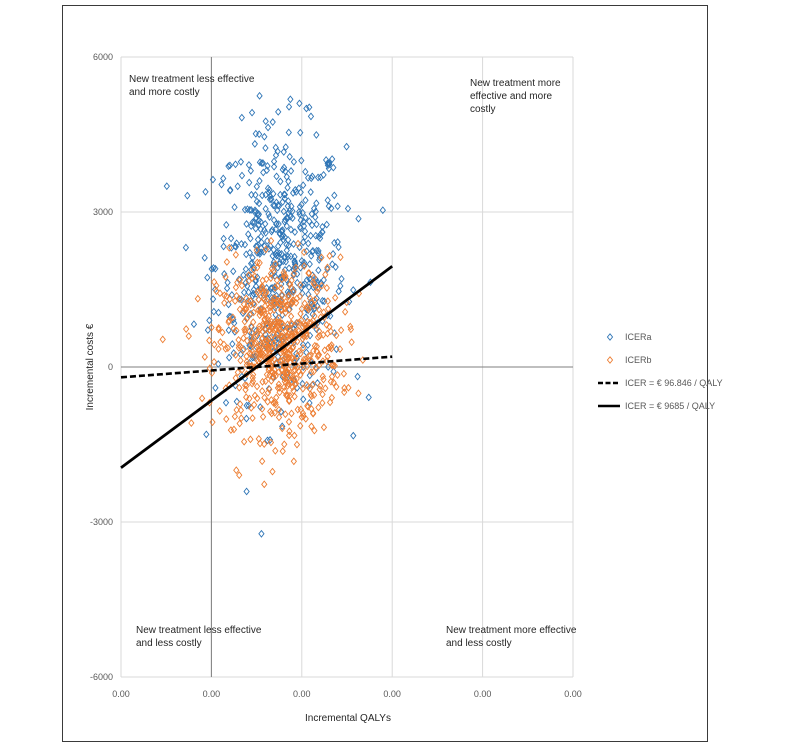 The image size is (800, 752). Describe the element at coordinates (511, 96) in the screenshot. I see `quadrant-label-top_right: effective and more` at that location.